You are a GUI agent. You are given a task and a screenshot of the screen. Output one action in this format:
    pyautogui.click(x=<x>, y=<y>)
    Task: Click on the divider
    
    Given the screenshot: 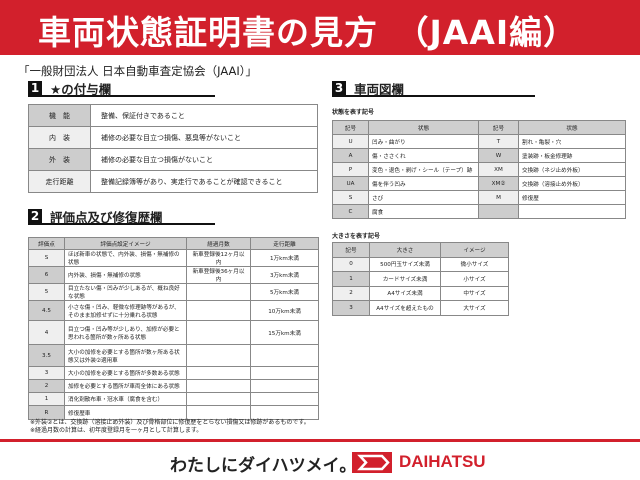 What is the action you would take?
    pyautogui.click(x=320, y=440)
    